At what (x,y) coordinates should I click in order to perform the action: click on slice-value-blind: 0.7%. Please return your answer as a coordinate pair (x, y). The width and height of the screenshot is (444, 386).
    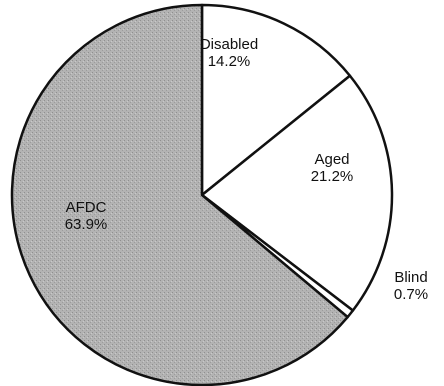
    Looking at the image, I should click on (411, 294).